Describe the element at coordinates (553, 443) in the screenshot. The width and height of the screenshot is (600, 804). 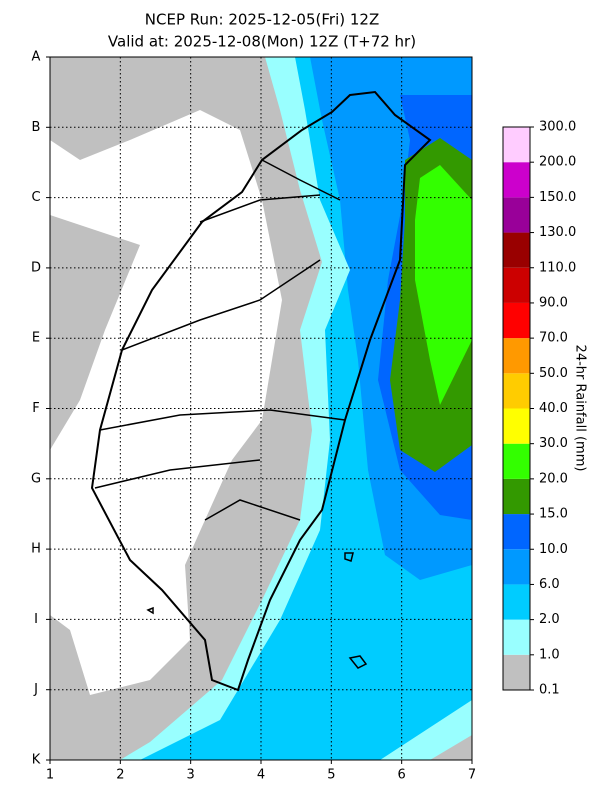
I see `colorbar-tick-label: 30.0` at that location.